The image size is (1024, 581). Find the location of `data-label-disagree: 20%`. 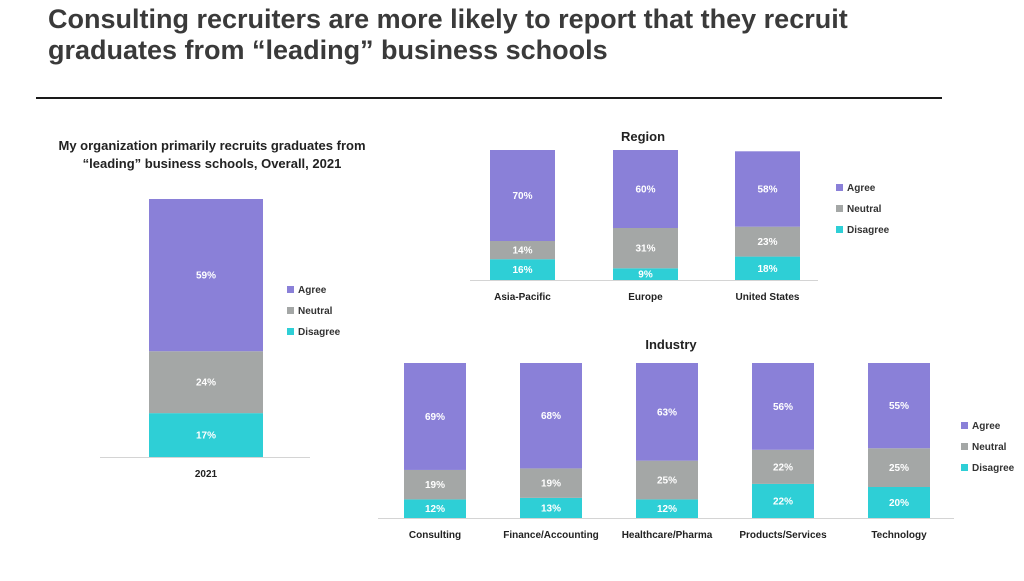

data-label-disagree: 20% is located at coordinates (899, 503).